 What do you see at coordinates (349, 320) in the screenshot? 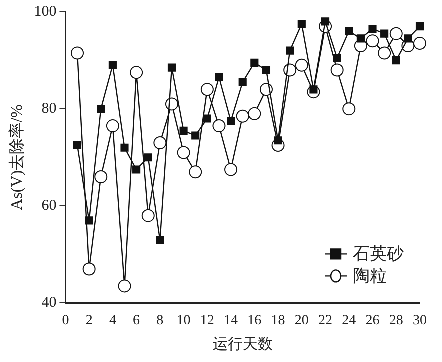
I see `x-tick-label: 24` at bounding box center [349, 320].